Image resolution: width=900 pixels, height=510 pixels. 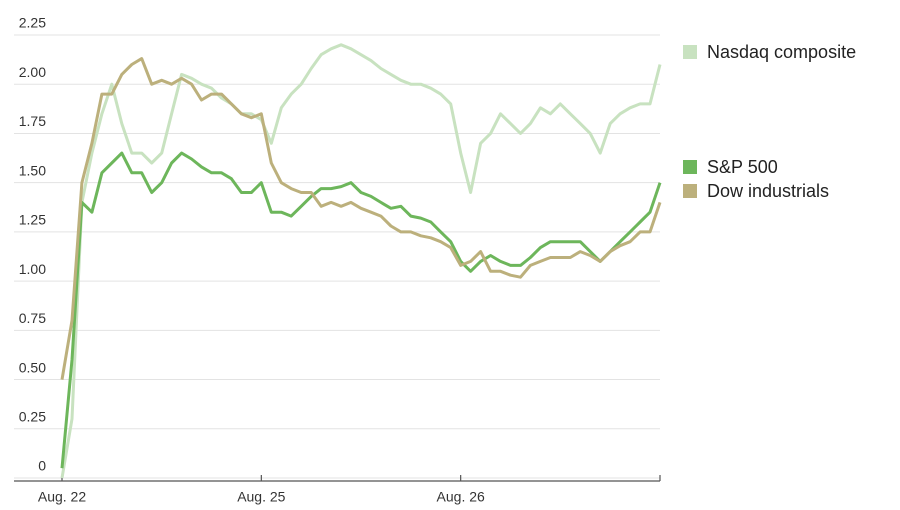 I want to click on legend-text: Nasdaq composite, so click(x=781, y=52).